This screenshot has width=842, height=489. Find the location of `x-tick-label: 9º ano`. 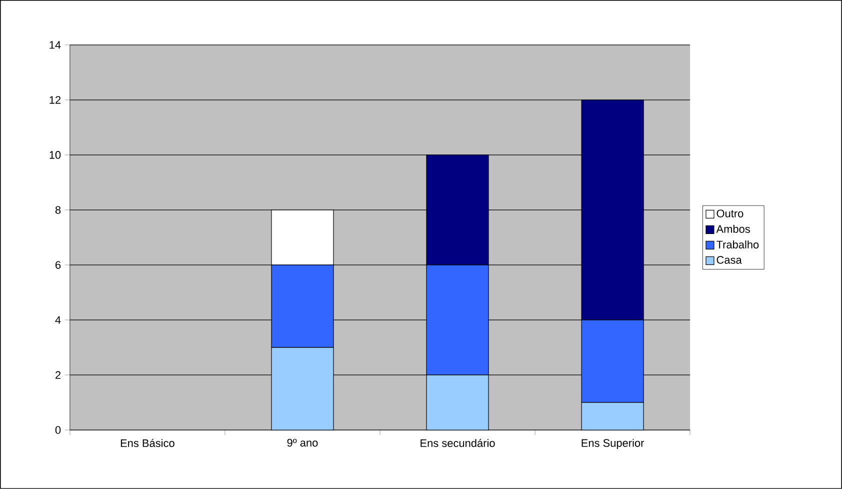

x-tick-label: 9º ano is located at coordinates (302, 442).